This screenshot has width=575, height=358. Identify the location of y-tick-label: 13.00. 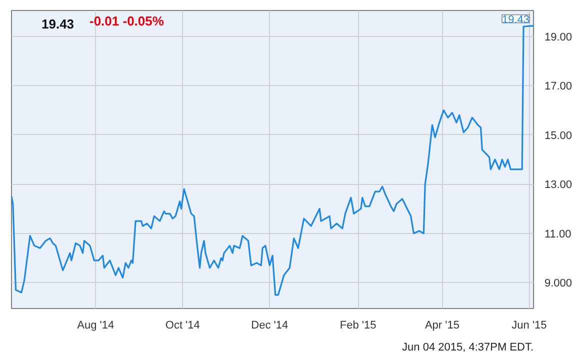
(558, 185).